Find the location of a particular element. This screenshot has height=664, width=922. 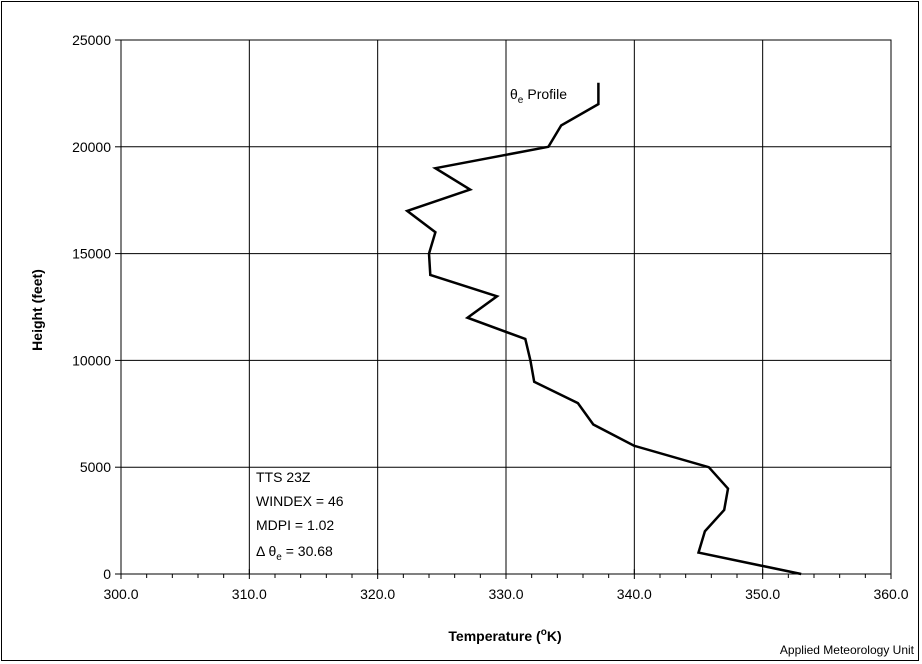

y-tick-label: 20000 is located at coordinates (91, 147).